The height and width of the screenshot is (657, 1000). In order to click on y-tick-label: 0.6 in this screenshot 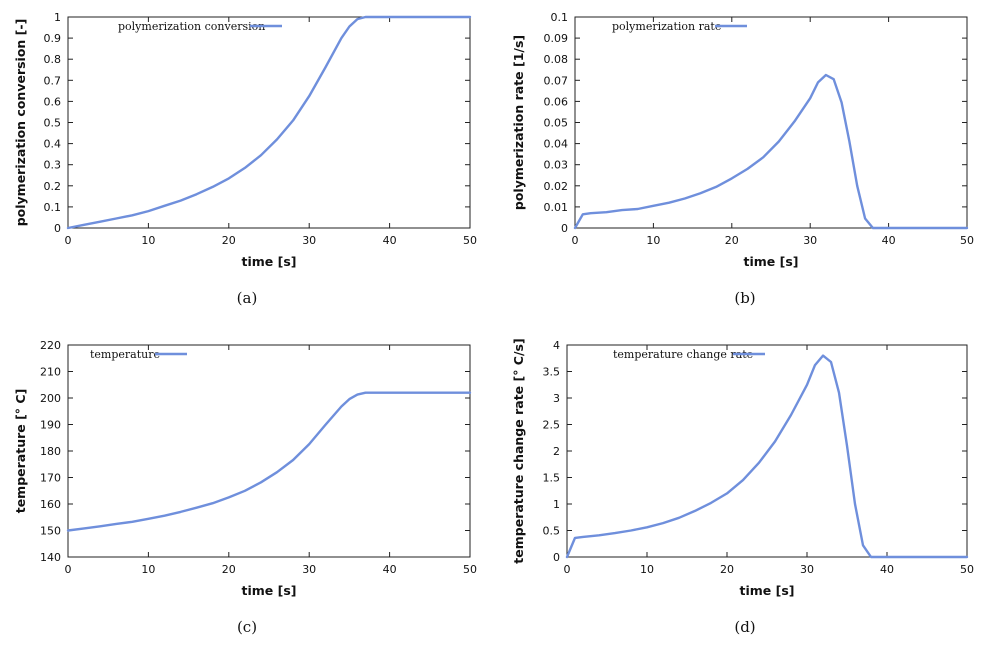, I will do `click(53, 101)`.